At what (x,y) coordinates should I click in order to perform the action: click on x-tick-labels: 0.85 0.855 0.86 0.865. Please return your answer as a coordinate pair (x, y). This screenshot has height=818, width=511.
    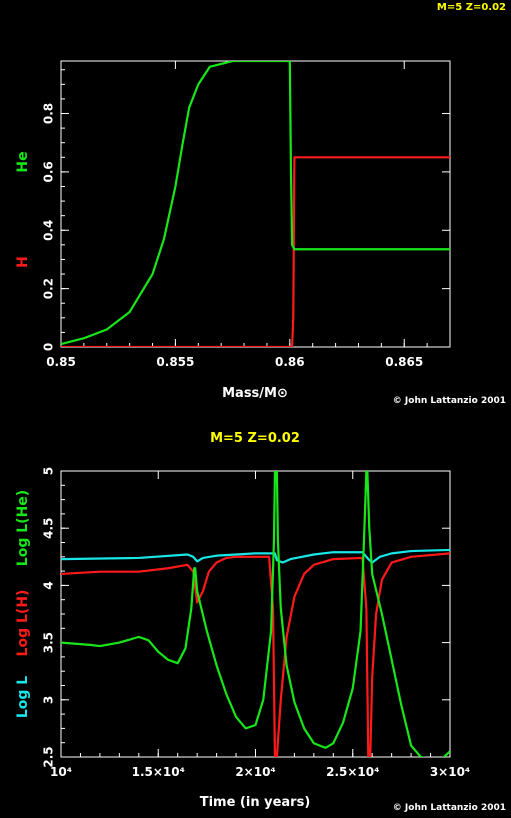
    Looking at the image, I should click on (234, 362).